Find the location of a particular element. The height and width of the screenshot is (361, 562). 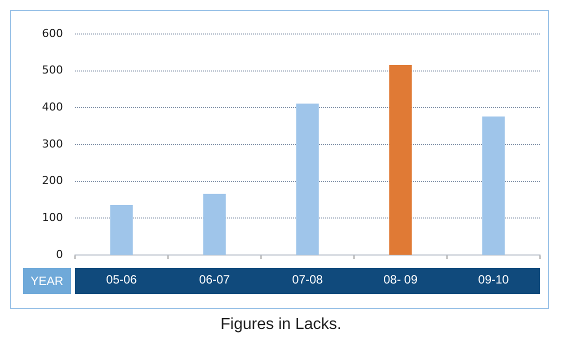

y-tick-label: 0 is located at coordinates (59, 254).